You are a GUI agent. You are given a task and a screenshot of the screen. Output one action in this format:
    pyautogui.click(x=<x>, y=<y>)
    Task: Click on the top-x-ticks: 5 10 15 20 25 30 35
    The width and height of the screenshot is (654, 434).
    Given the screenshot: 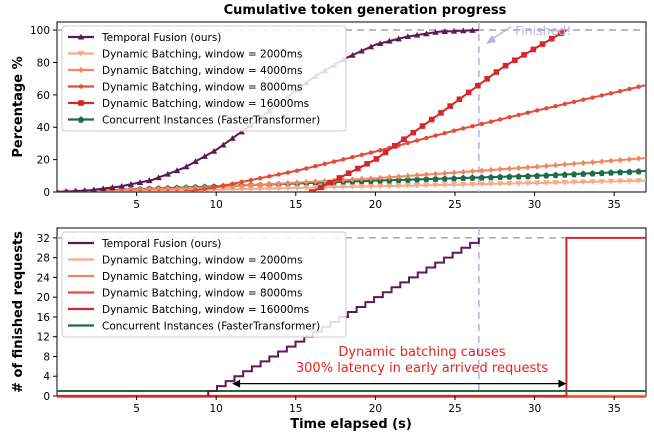 What is the action you would take?
    pyautogui.click(x=377, y=201)
    